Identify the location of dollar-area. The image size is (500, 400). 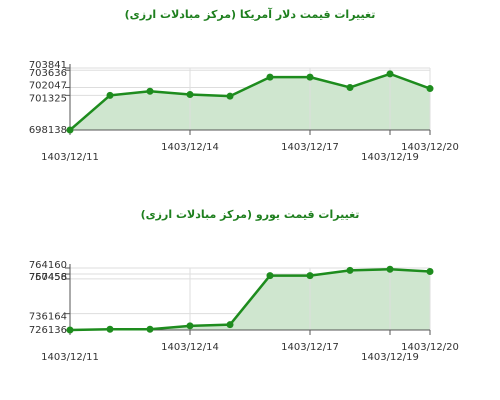
(250, 101).